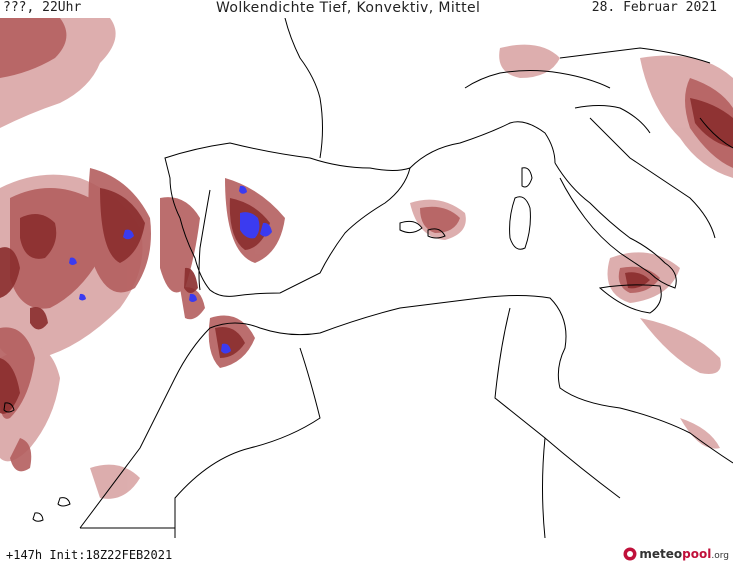  What do you see at coordinates (42, 7) in the screenshot?
I see `valid-time-label: ???, 22Uhr` at bounding box center [42, 7].